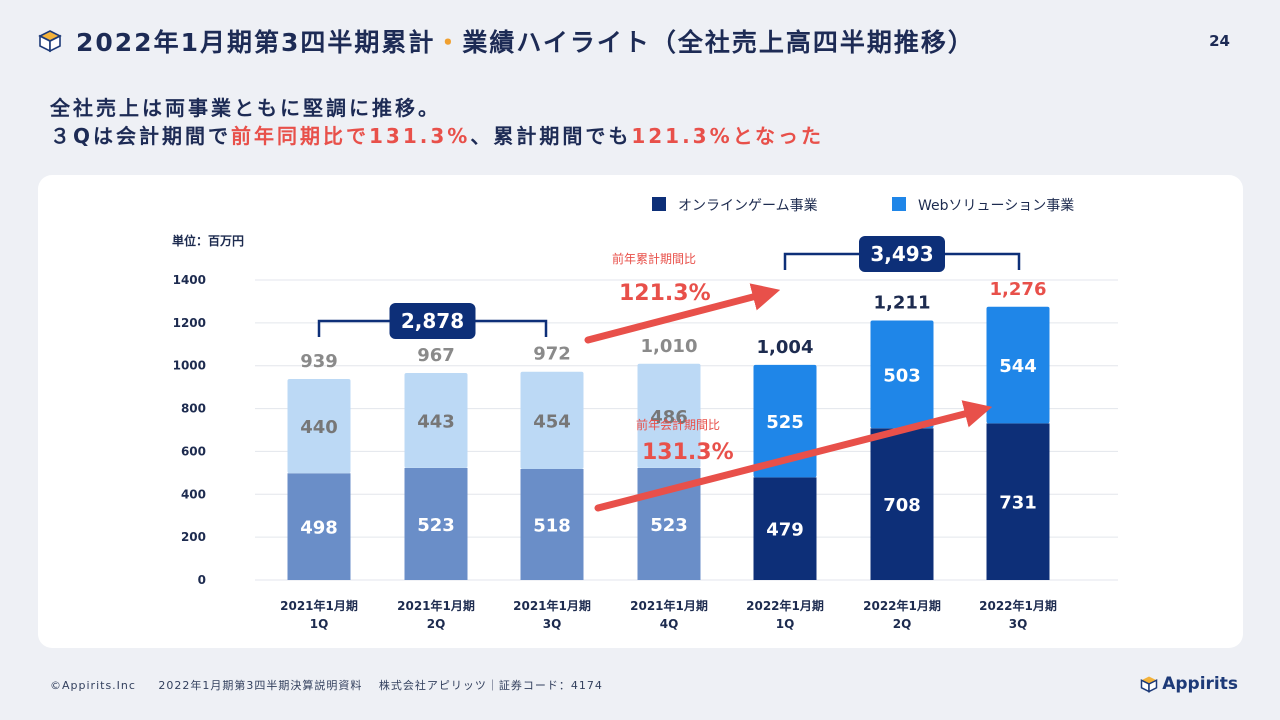 The image size is (1280, 720). I want to click on y-tick-label: 600, so click(193, 451).